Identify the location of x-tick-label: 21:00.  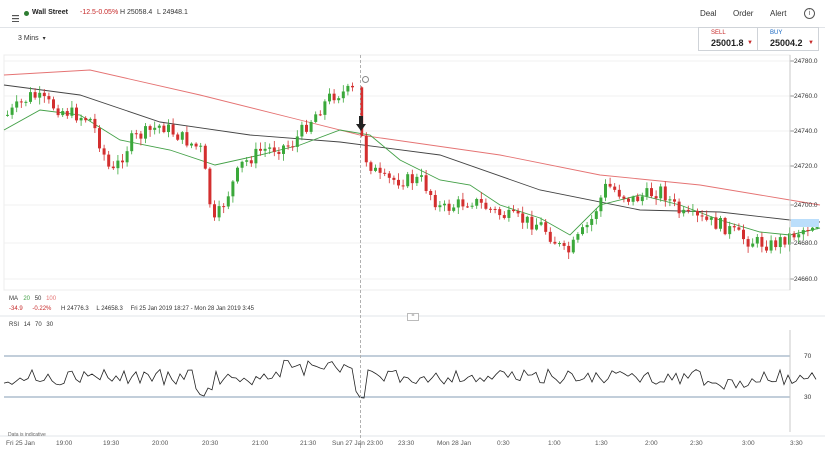
(260, 443).